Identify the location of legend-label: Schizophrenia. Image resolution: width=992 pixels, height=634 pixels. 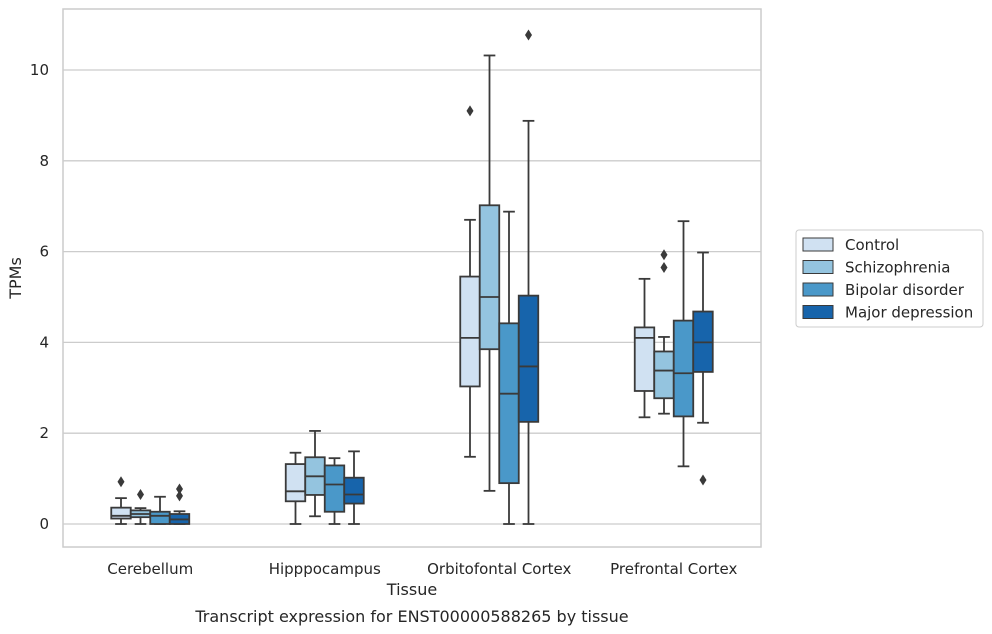
(897, 268).